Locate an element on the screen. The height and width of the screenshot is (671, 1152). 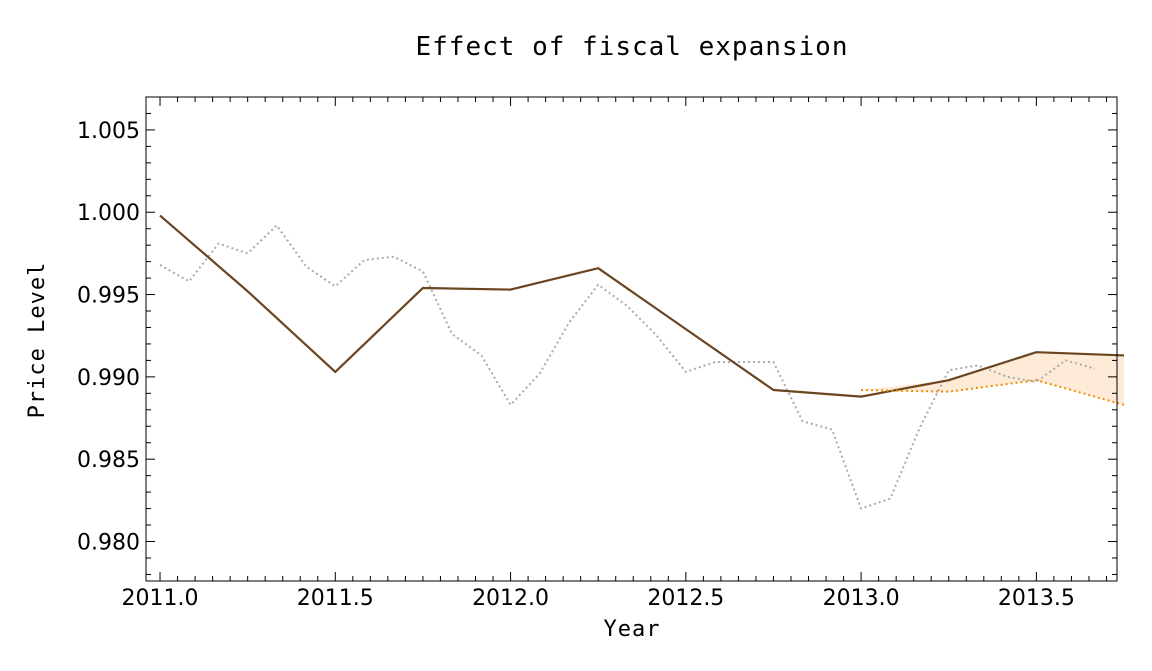
x-tick-label: 2012.0 is located at coordinates (510, 598).